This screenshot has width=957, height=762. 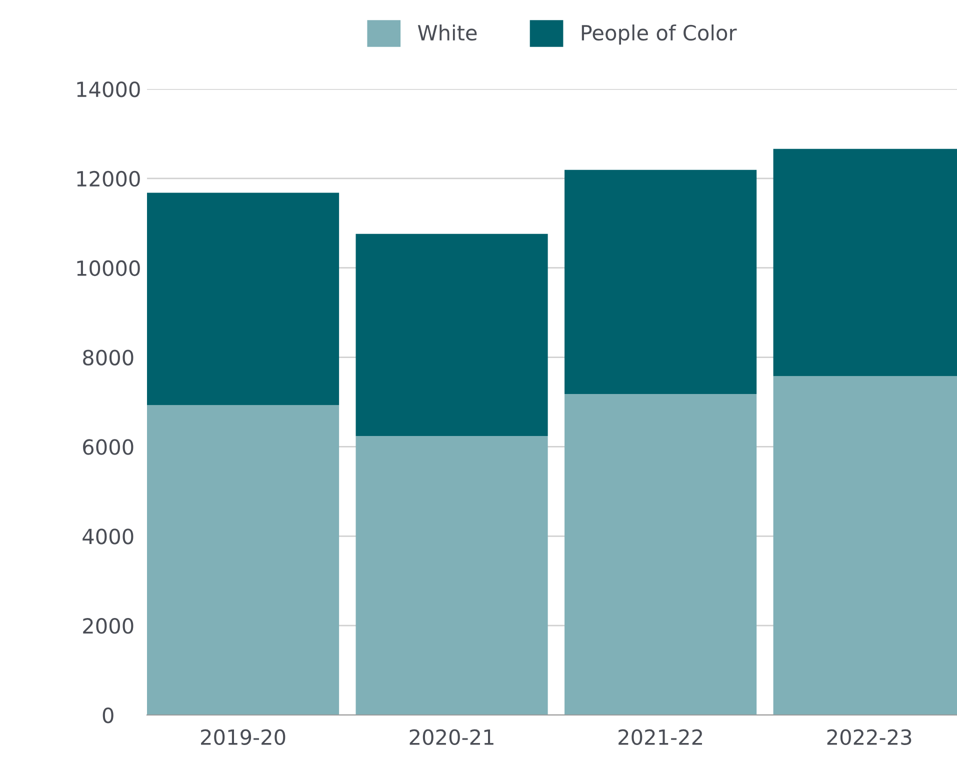 I want to click on y-tick-label: 0, so click(x=108, y=715).